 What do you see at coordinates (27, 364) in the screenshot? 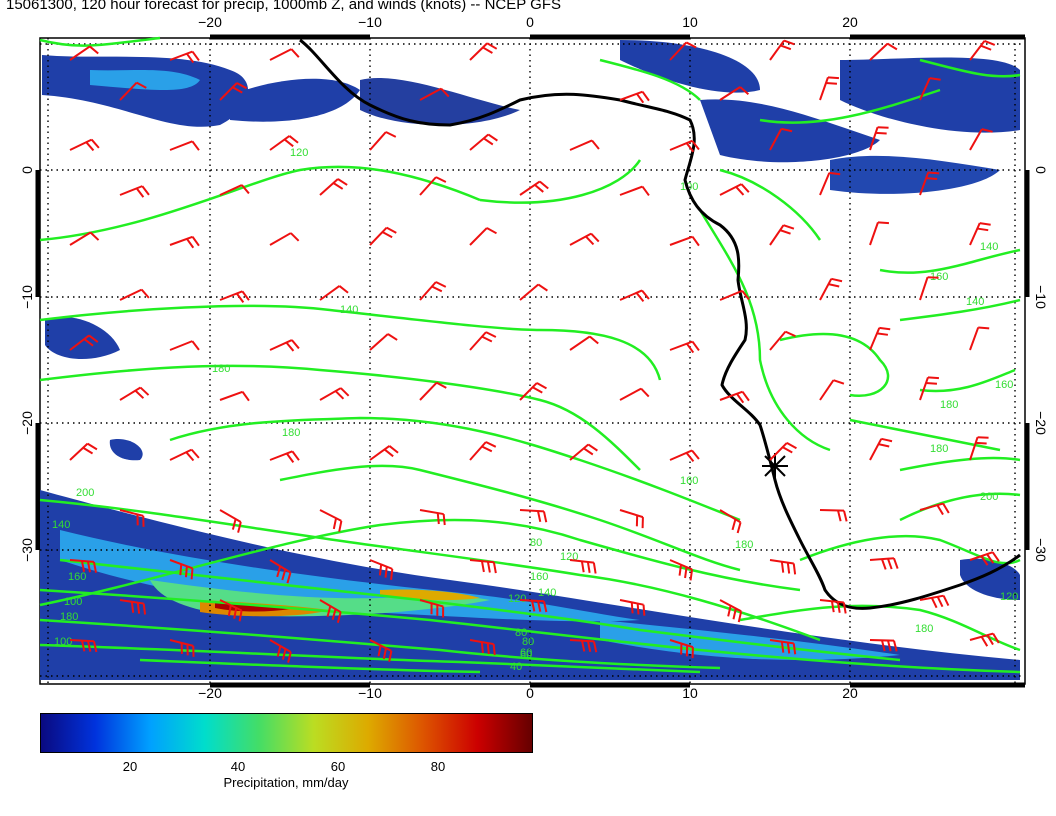
I see `lat-ticks-left: 0 −10 −20 −30` at bounding box center [27, 364].